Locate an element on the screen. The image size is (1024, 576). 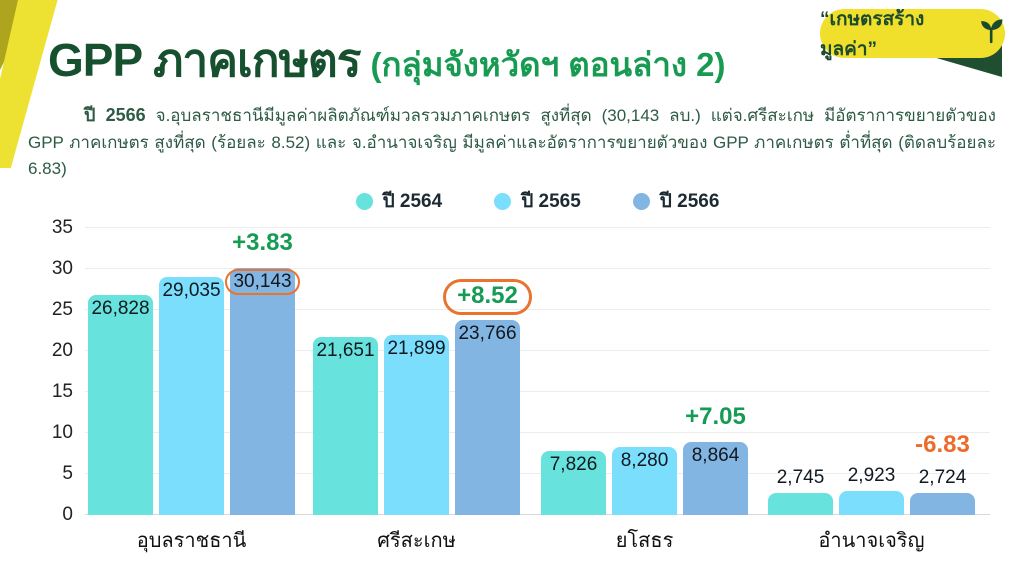
bar-ปี 2565-ศรีสะเกษ: 21,899 is located at coordinates (416, 425).